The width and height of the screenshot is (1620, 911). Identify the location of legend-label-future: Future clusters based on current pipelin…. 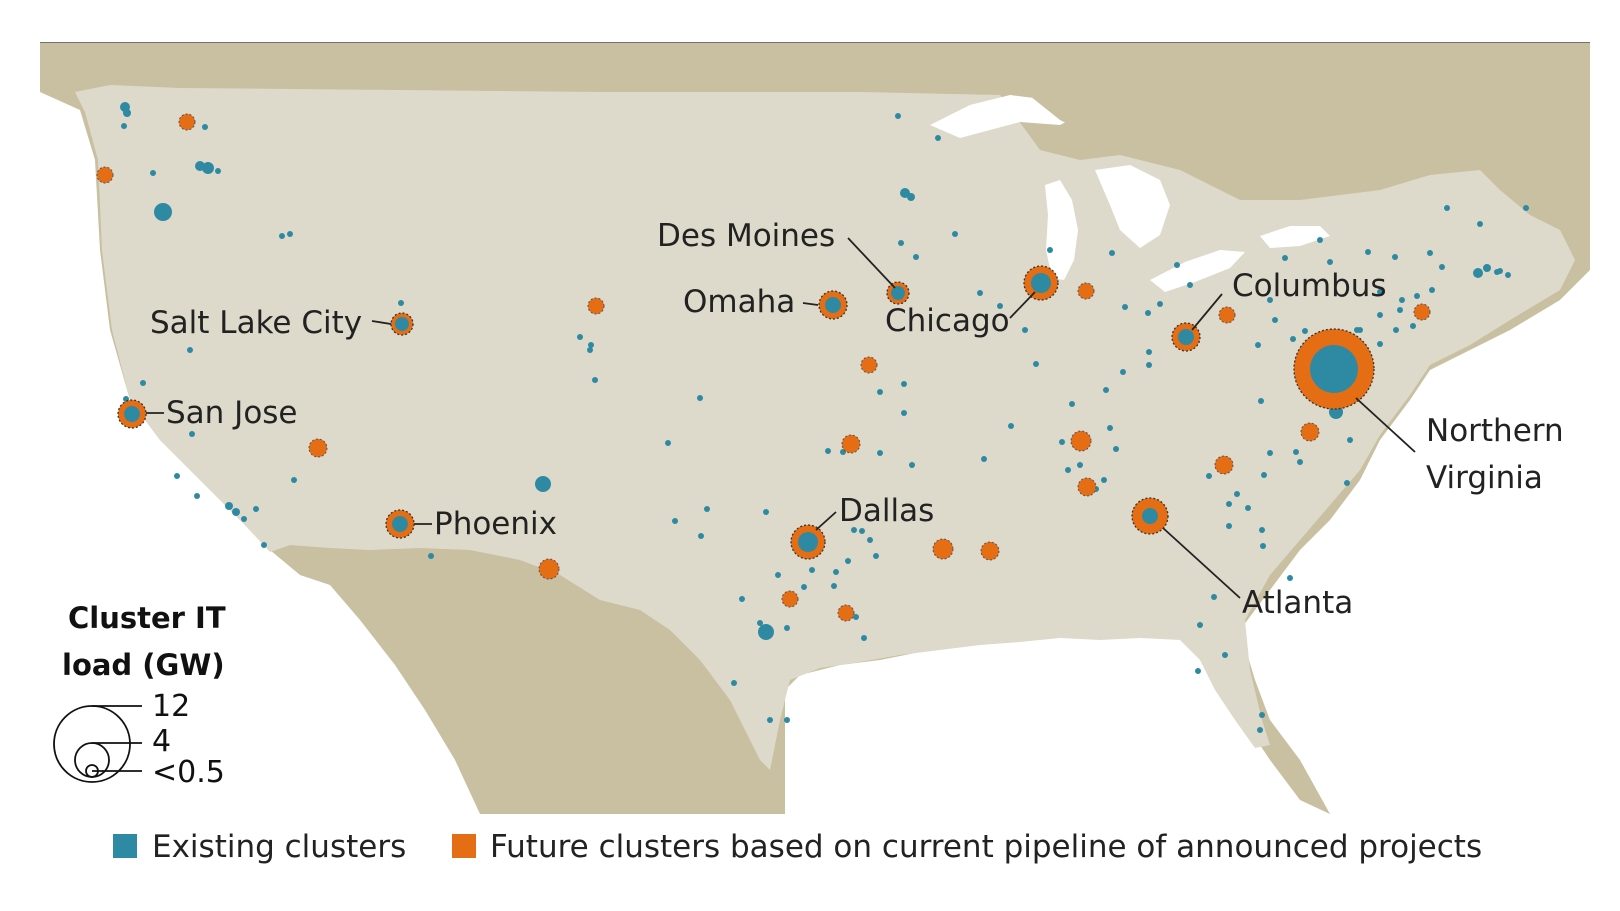
(986, 847).